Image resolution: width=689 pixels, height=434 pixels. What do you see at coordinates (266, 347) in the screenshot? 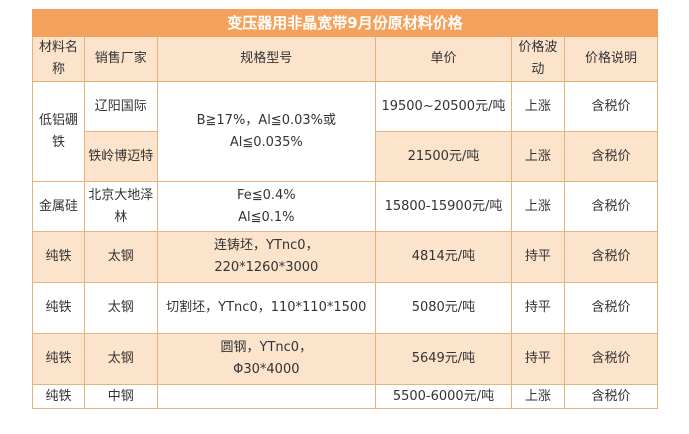
I see `spec-line: 圆钢，YTnc0，` at bounding box center [266, 347].